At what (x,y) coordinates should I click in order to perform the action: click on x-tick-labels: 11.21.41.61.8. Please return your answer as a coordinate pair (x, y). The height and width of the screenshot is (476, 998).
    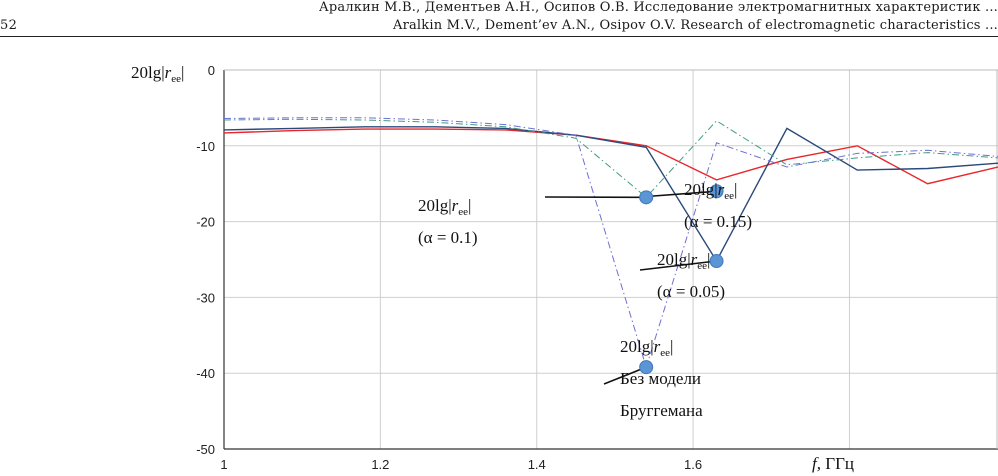
    Looking at the image, I should click on (539, 464).